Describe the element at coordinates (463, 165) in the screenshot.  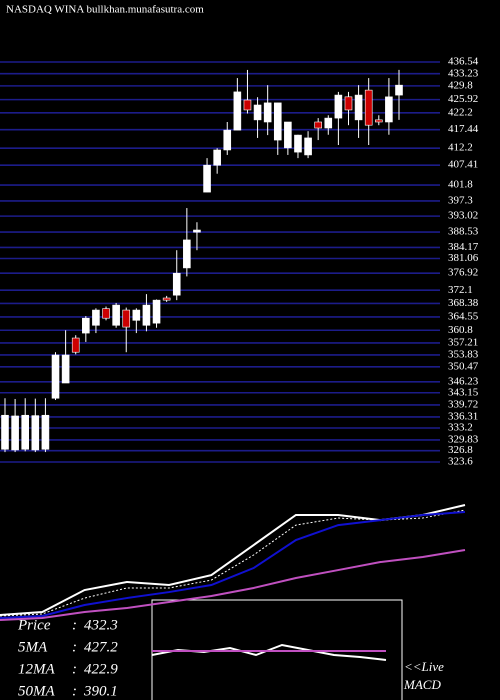
I see `y-tick-label: 407.41` at that location.